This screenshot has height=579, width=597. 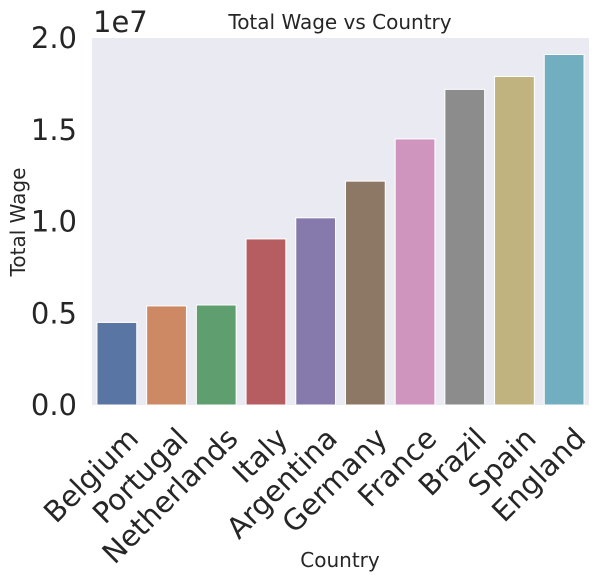 I want to click on bar-italy, so click(x=266, y=322).